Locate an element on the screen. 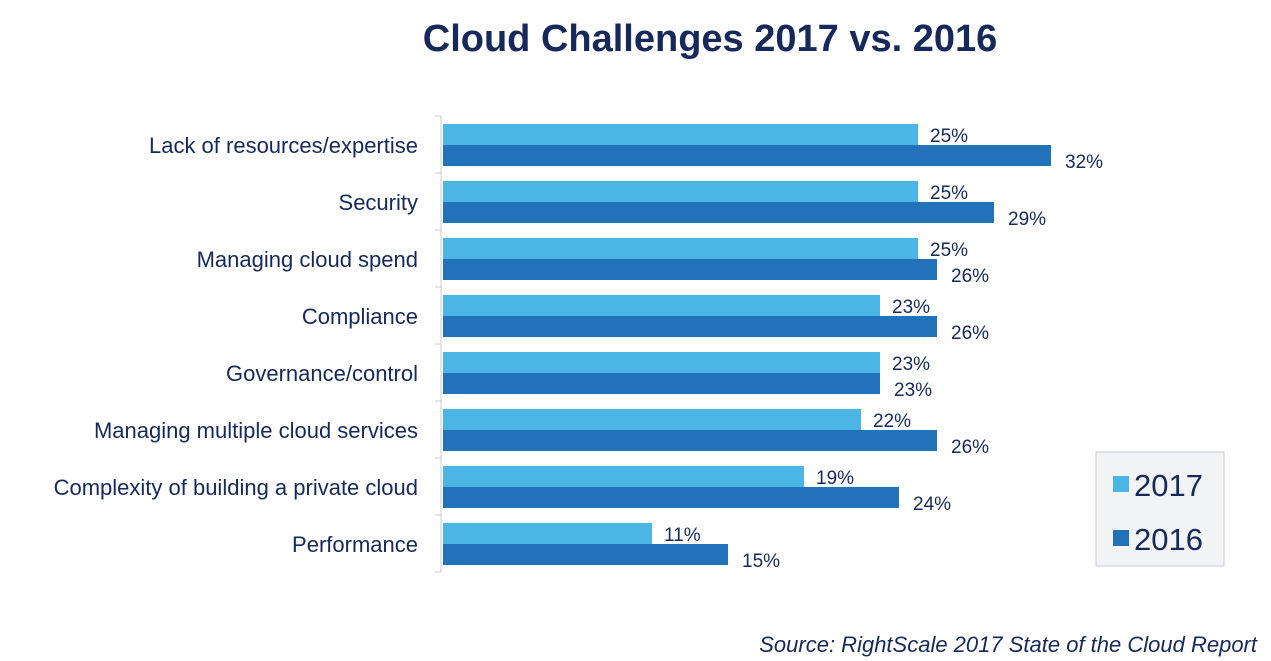 This screenshot has height=661, width=1271. data-label: 29% is located at coordinates (1027, 219).